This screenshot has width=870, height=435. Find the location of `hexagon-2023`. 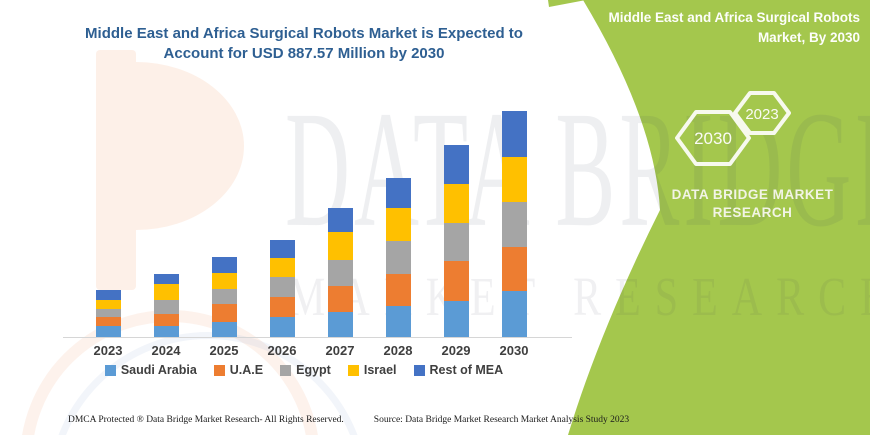

hexagon-2023 is located at coordinates (762, 113).